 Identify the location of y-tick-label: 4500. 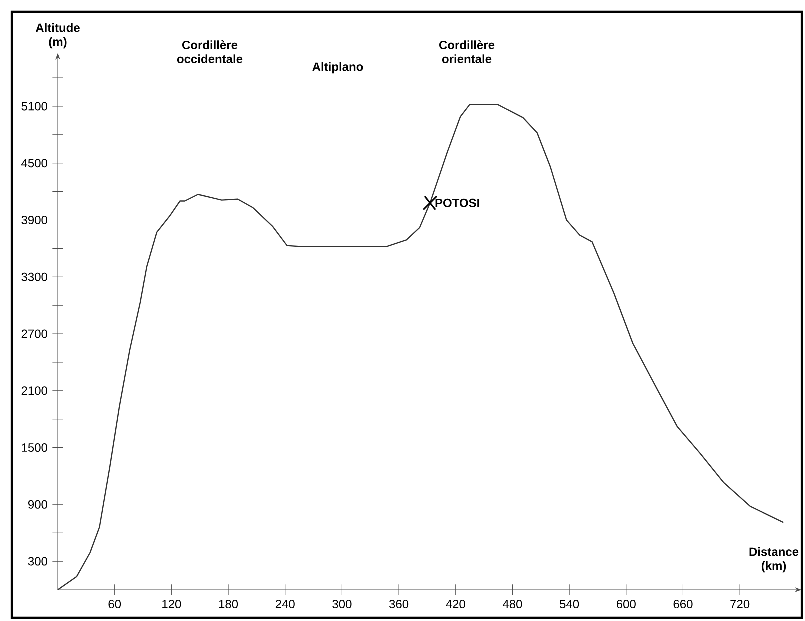
(35, 163).